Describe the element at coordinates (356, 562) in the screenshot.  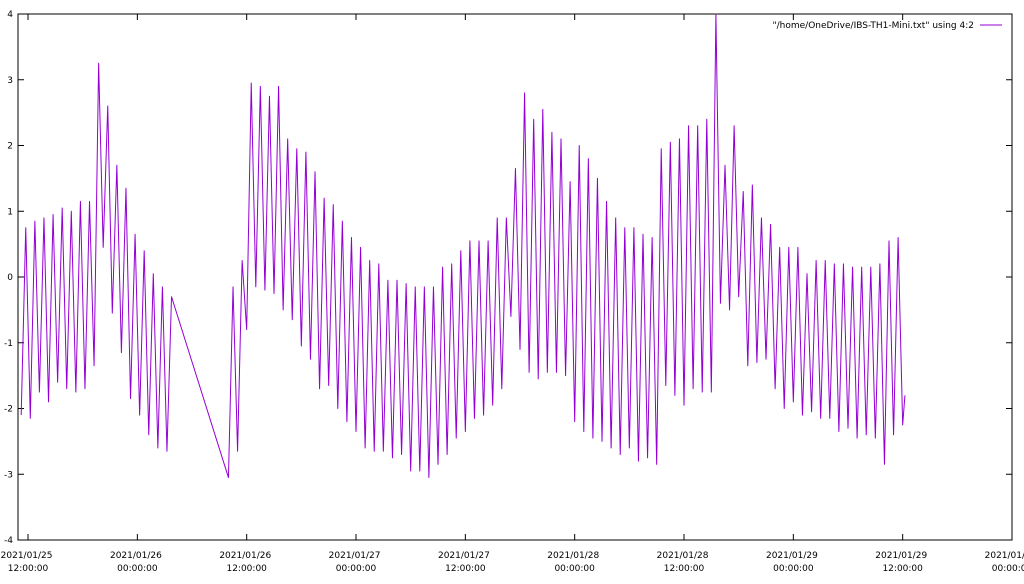
I see `x-tick-label: 2021/01/27 00:00:00` at that location.